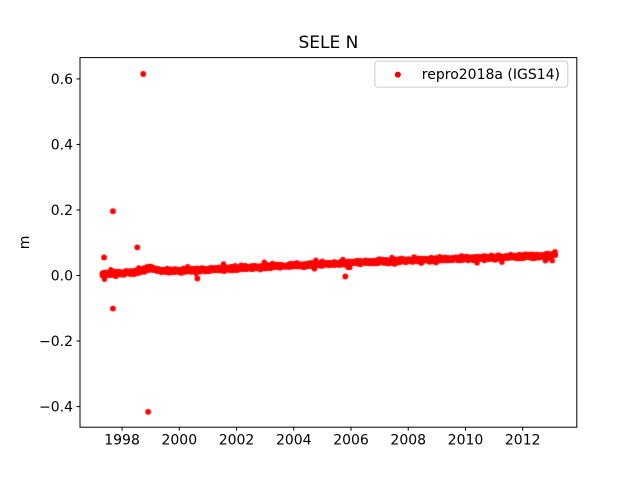  What do you see at coordinates (56, 342) in the screenshot?
I see `y-tick-label: −0.2` at bounding box center [56, 342].